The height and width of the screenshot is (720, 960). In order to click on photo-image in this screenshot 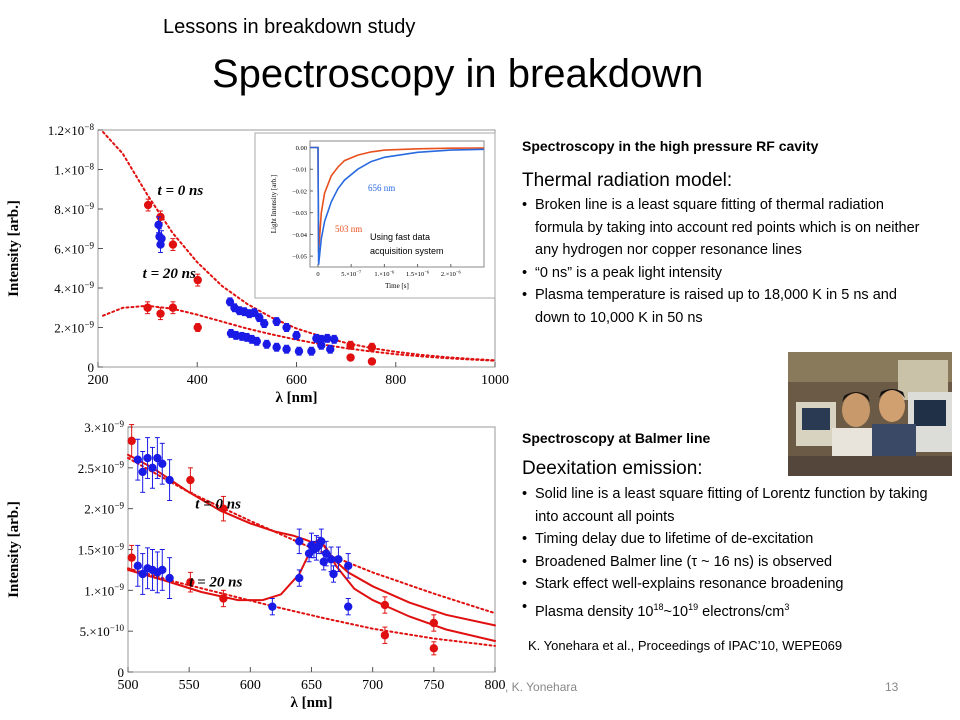, I will do `click(870, 414)`.